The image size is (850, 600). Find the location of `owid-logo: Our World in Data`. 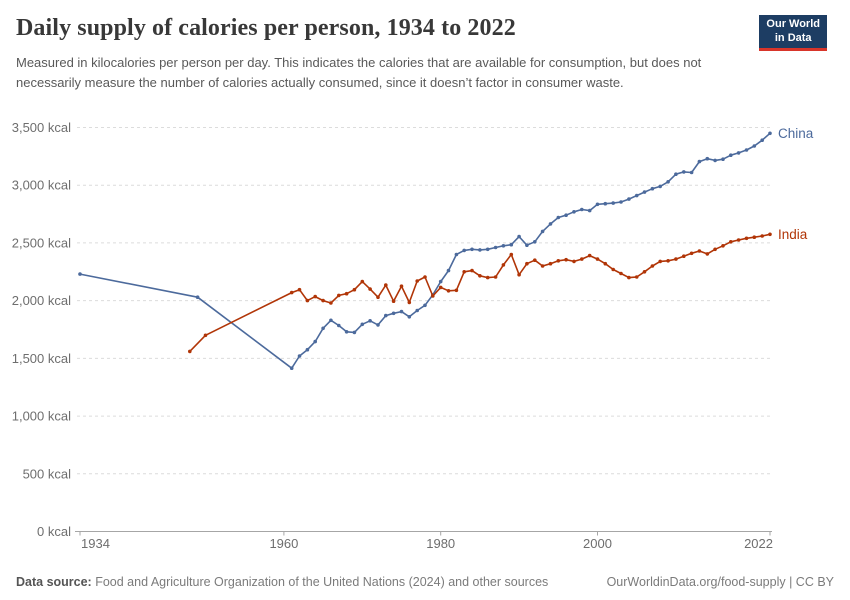

owid-logo: Our World in Data is located at coordinates (793, 33).